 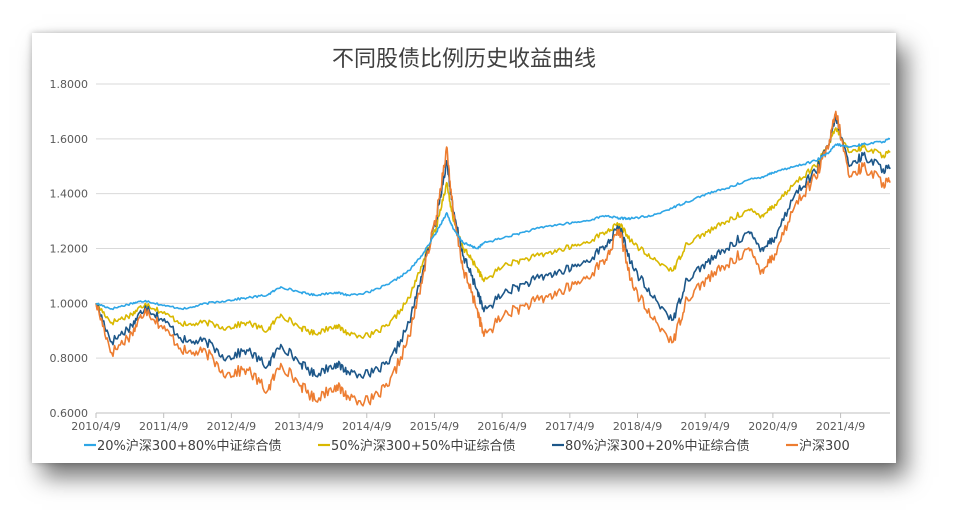 I want to click on legend-label: 50%沪深300+50%中证综合债, so click(x=423, y=446).